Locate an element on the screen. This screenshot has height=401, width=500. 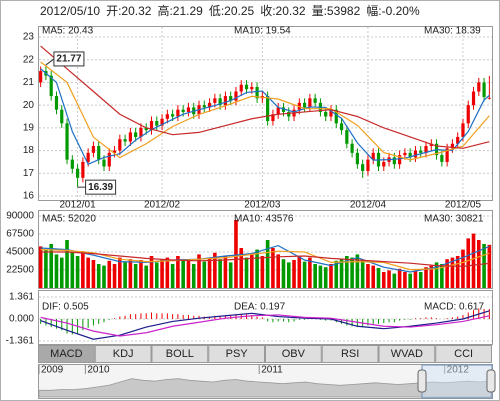
tab-label: RSI is located at coordinates (350, 354).